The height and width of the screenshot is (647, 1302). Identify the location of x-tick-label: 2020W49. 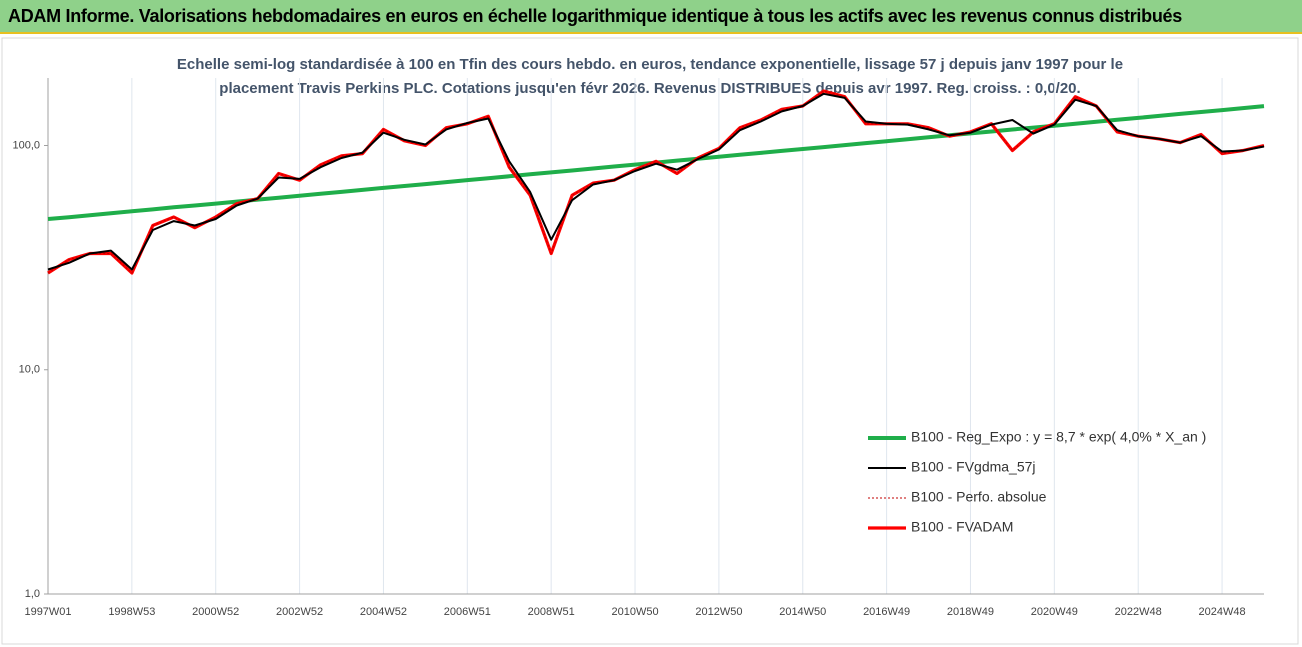
(1054, 612).